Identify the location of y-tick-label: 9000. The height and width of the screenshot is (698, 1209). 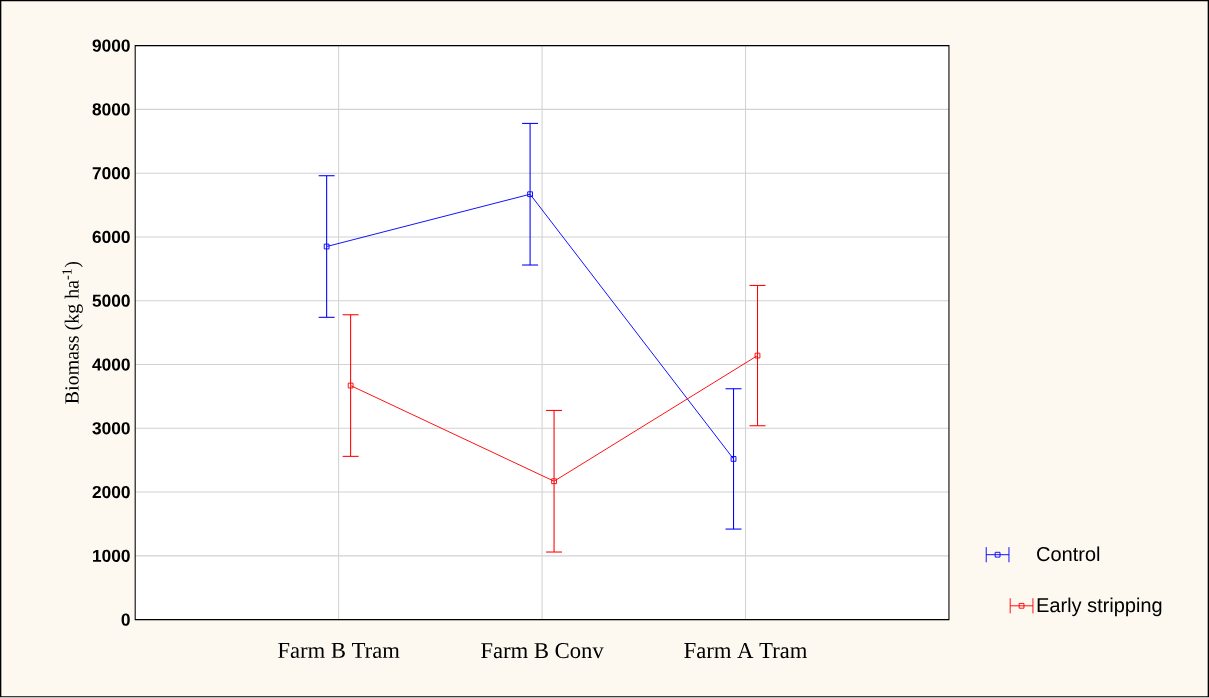
(111, 45).